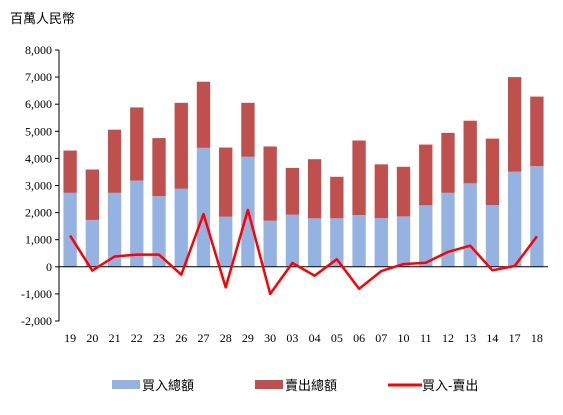 The height and width of the screenshot is (415, 563). I want to click on y-tick-label: 3,000, so click(38, 186).